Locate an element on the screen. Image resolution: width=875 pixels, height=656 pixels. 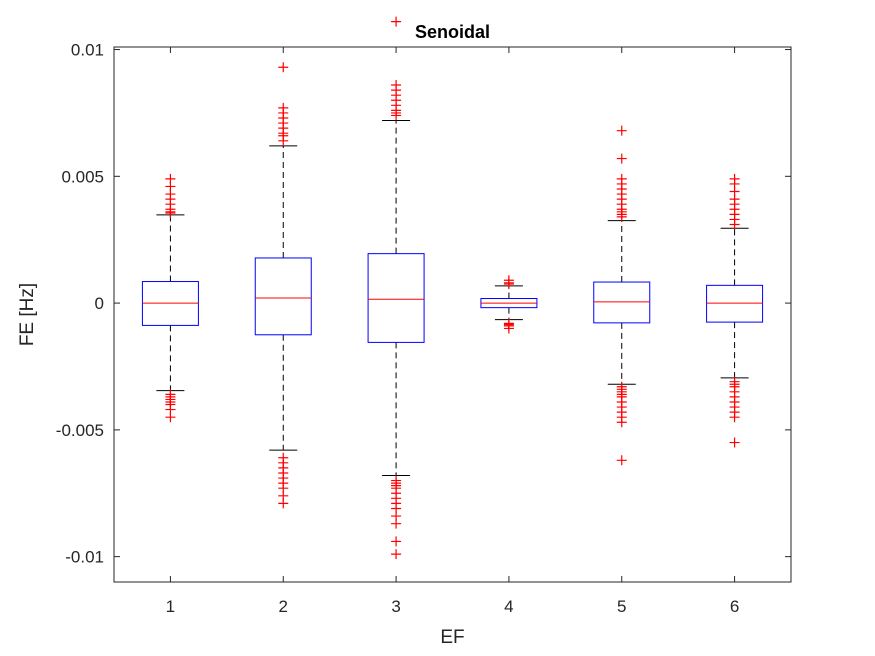
chart-title: Senoidal is located at coordinates (452, 32).